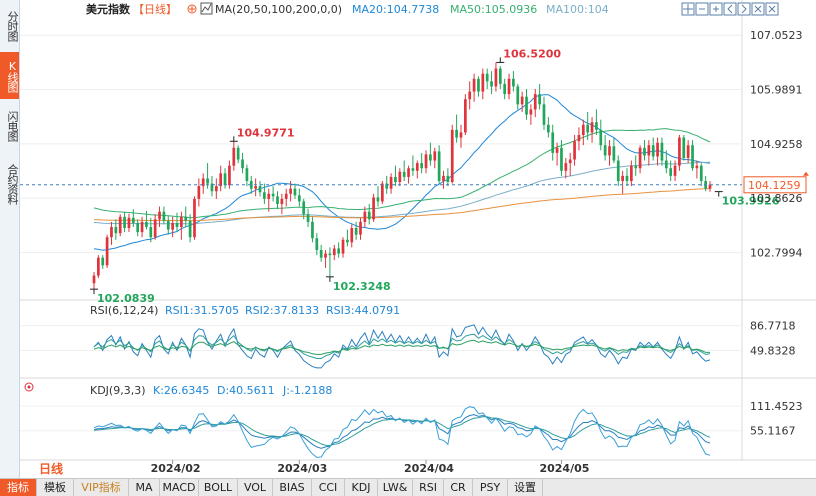 This screenshot has height=496, width=816. Describe the element at coordinates (702, 9) in the screenshot. I see `zoom-out-icon` at that location.